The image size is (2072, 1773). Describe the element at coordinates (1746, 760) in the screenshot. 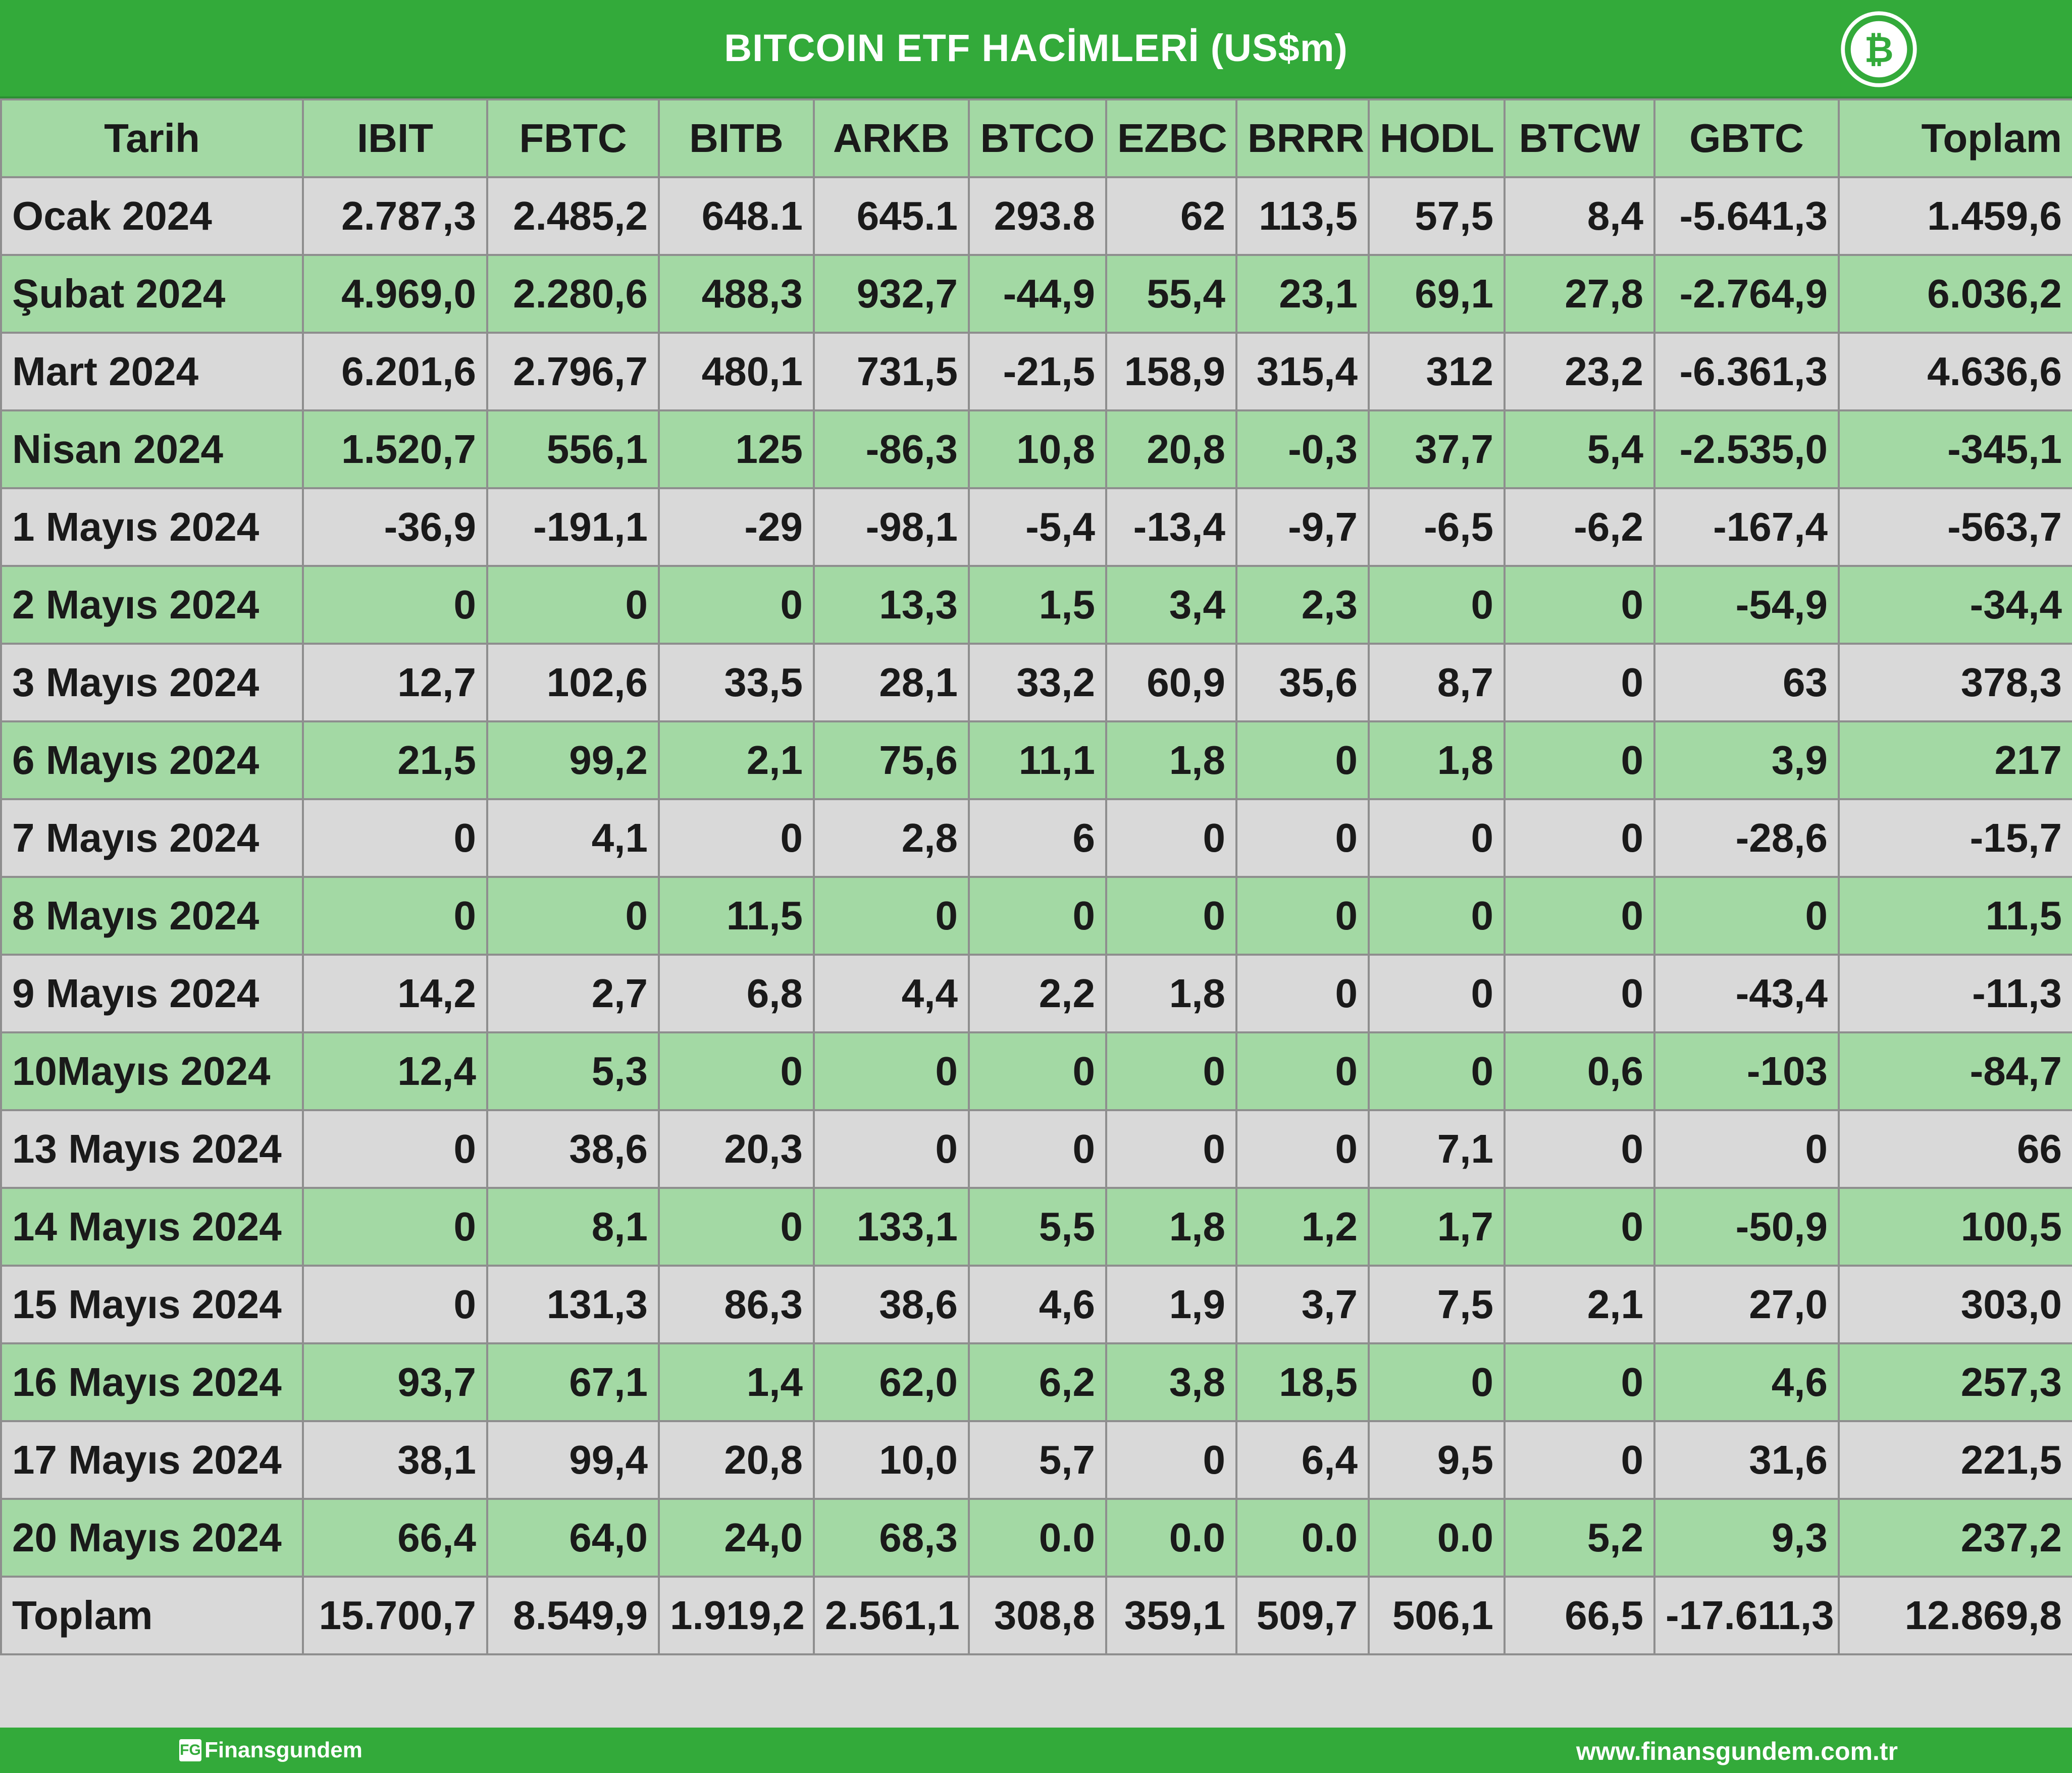

I see `cell-gbtc: 3,9` at that location.